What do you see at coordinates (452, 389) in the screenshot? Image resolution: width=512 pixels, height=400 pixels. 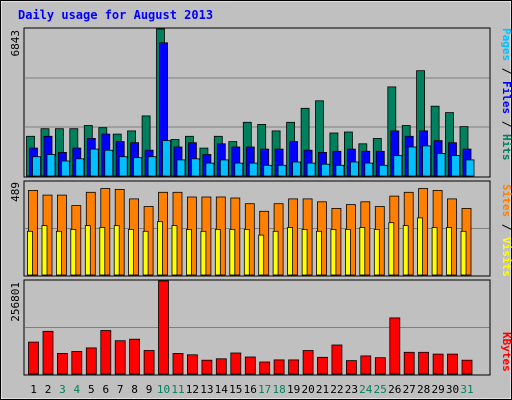 I see `day-label: 30` at bounding box center [452, 389].